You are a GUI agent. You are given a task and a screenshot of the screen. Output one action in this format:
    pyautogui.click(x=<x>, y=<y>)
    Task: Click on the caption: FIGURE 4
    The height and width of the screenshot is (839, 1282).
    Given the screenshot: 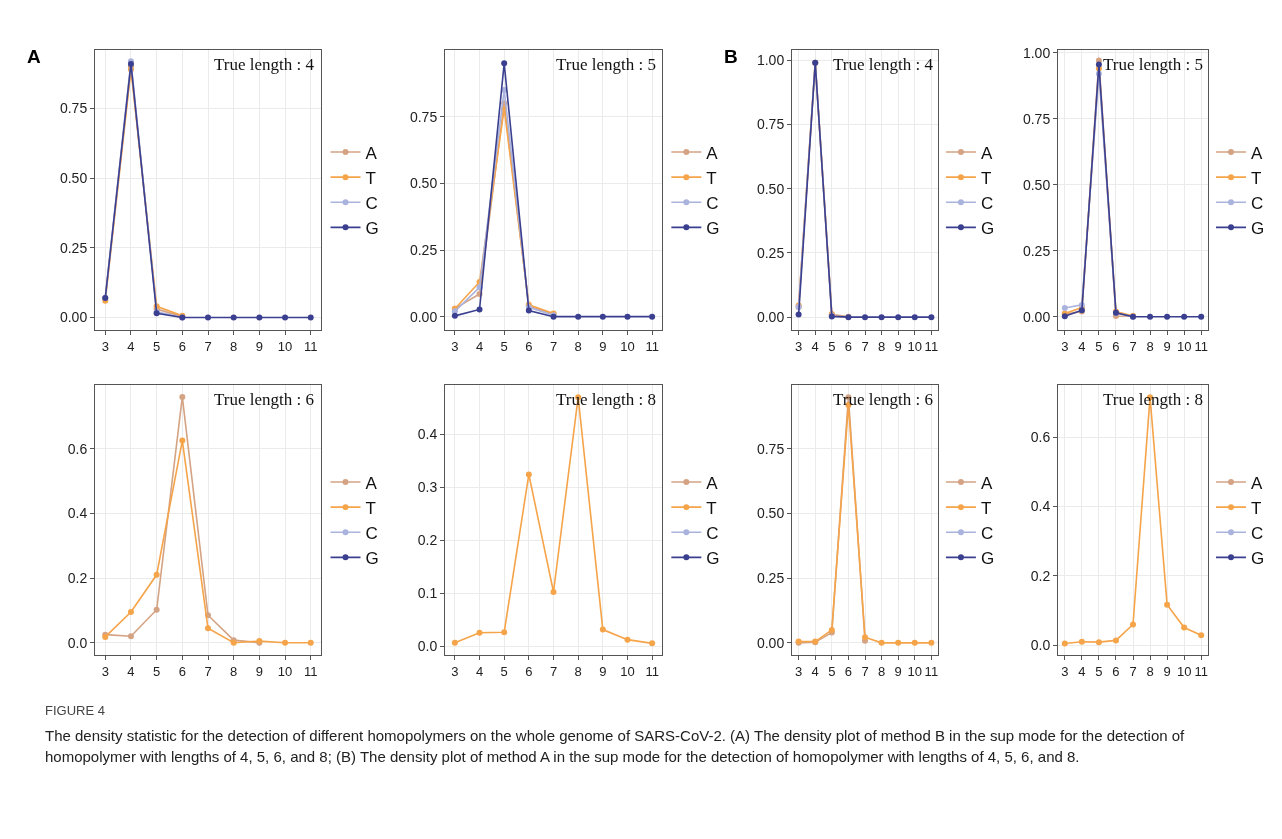 What is the action you would take?
    pyautogui.click(x=75, y=711)
    